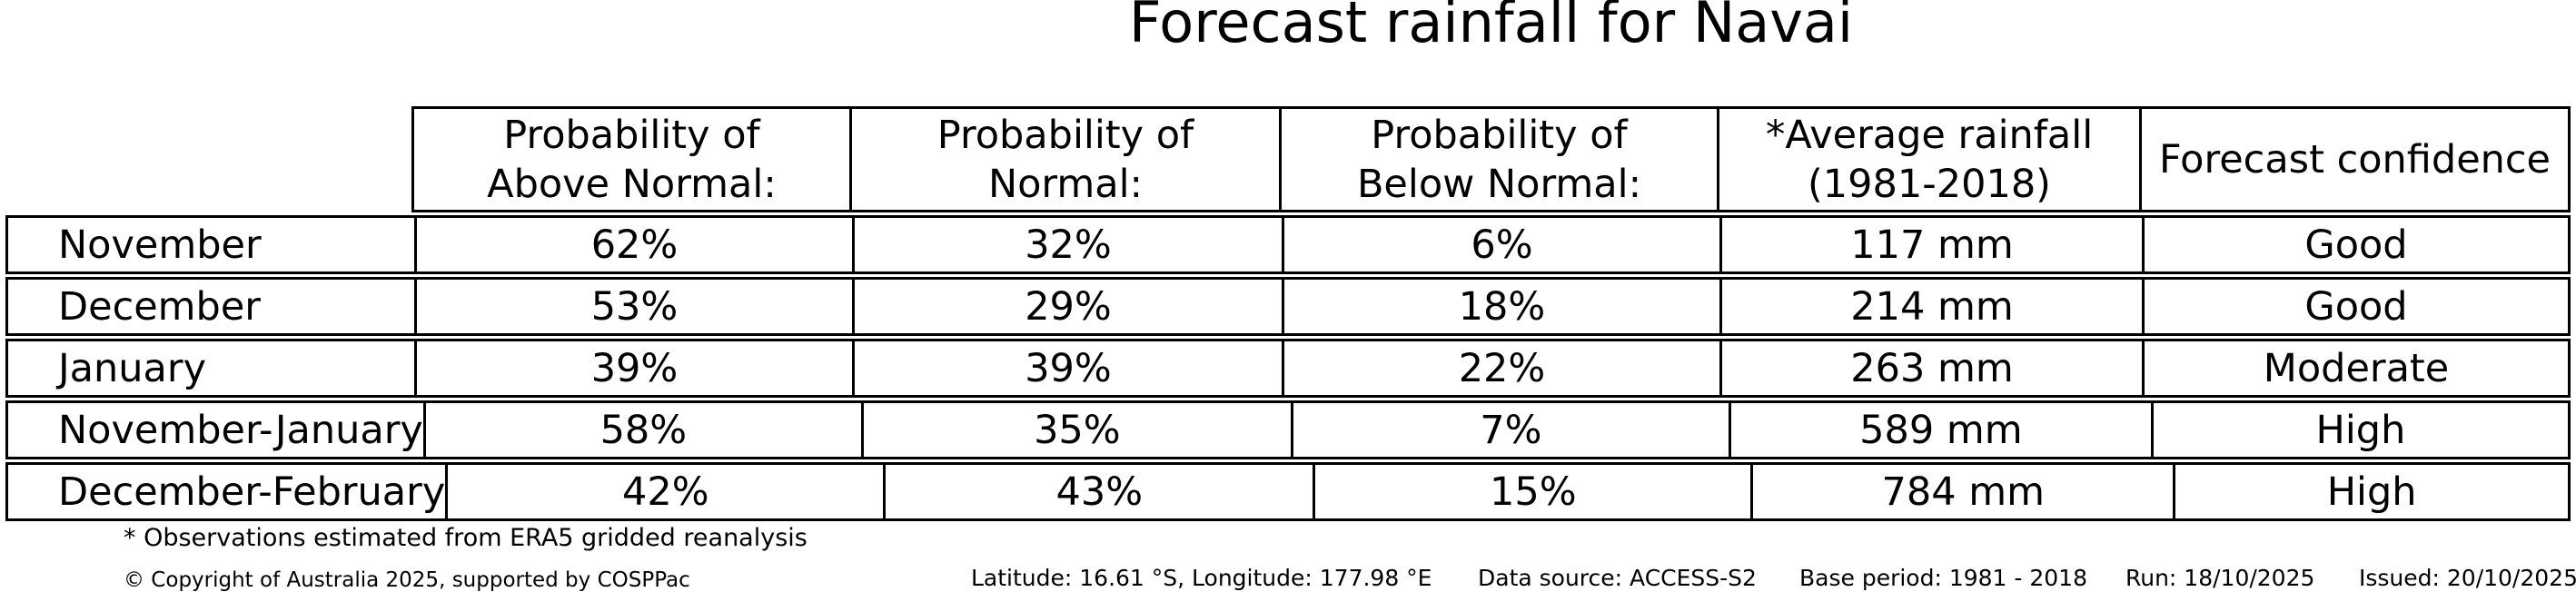  Describe the element at coordinates (1098, 491) in the screenshot. I see `normal-cell: 43%` at that location.